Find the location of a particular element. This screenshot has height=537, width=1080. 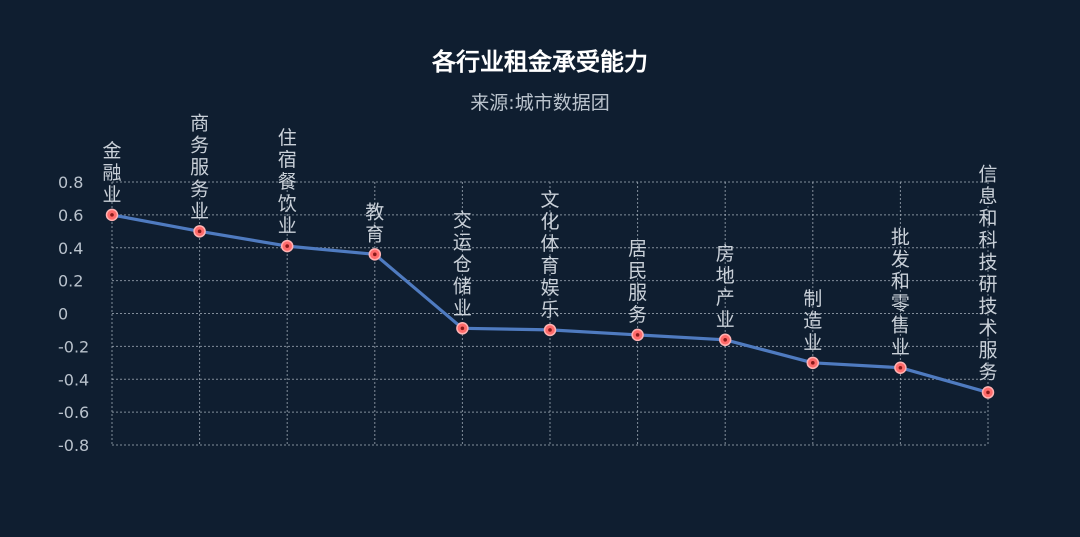

chart-title: 各行业租金承受能力 is located at coordinates (539, 62).